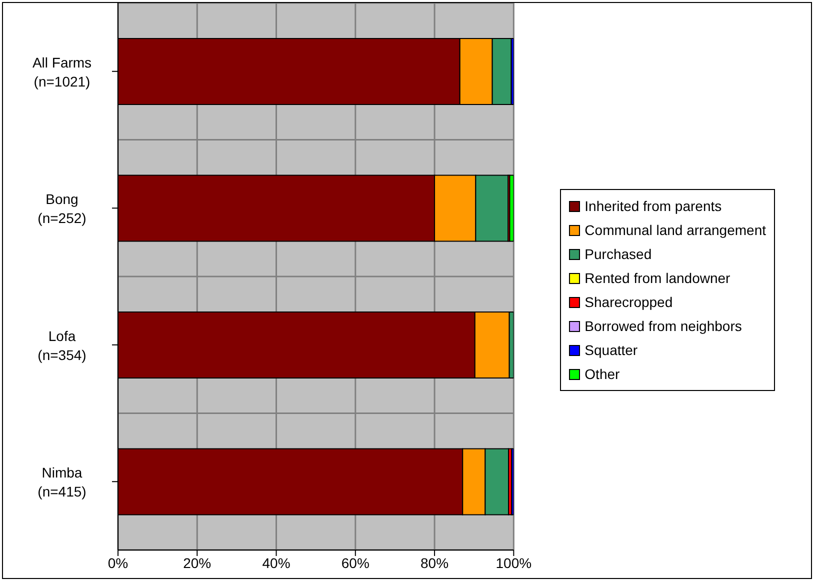 This screenshot has width=814, height=581. Describe the element at coordinates (62, 72) in the screenshot. I see `y-tick-label: All Farms (n=1021)` at that location.